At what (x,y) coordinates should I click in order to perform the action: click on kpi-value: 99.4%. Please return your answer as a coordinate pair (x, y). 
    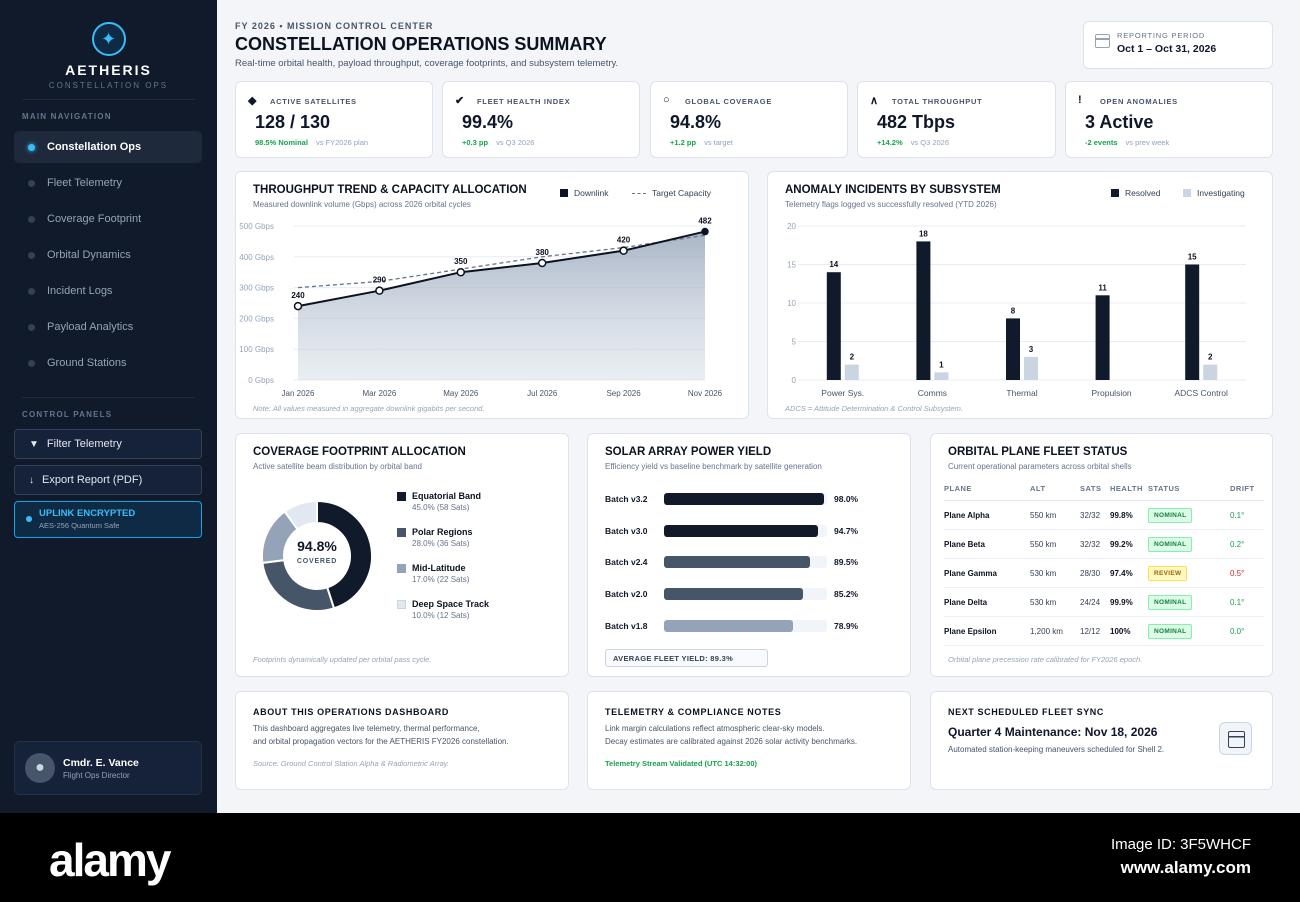
    Looking at the image, I should click on (488, 122).